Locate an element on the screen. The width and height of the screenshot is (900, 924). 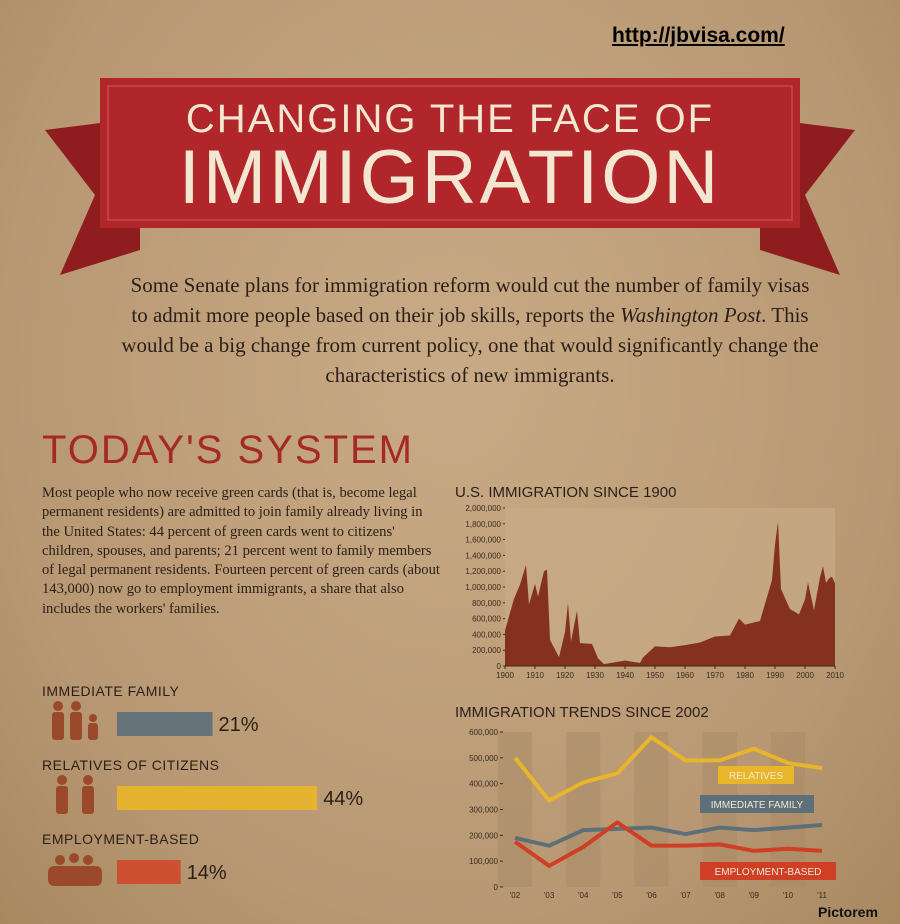
x-tick-label: 1910 is located at coordinates (535, 675).